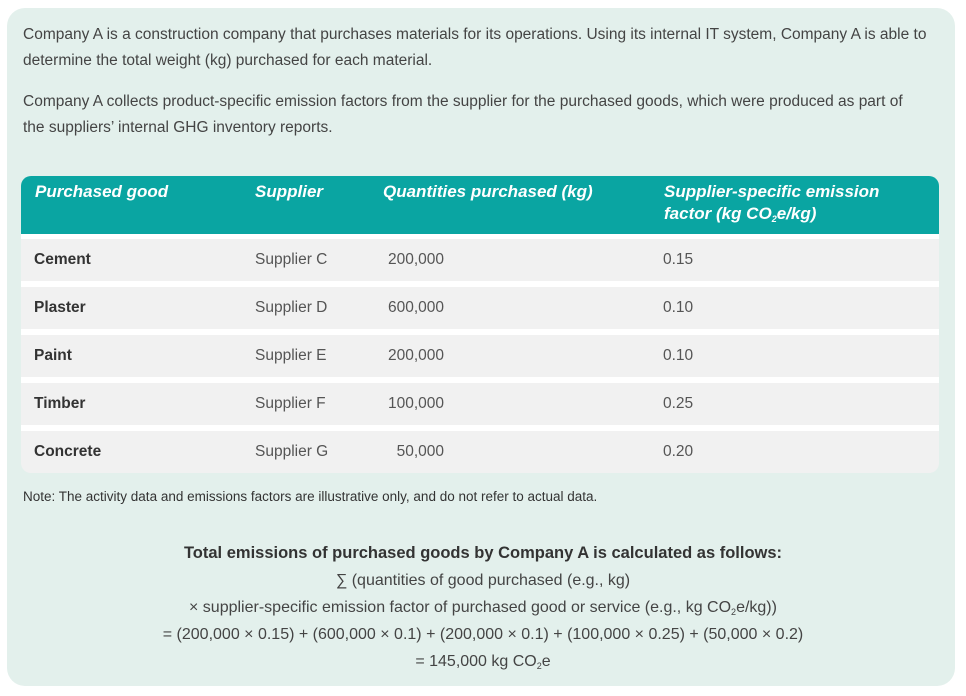 The width and height of the screenshot is (966, 696). What do you see at coordinates (62, 259) in the screenshot?
I see `cell-good: Cement` at bounding box center [62, 259].